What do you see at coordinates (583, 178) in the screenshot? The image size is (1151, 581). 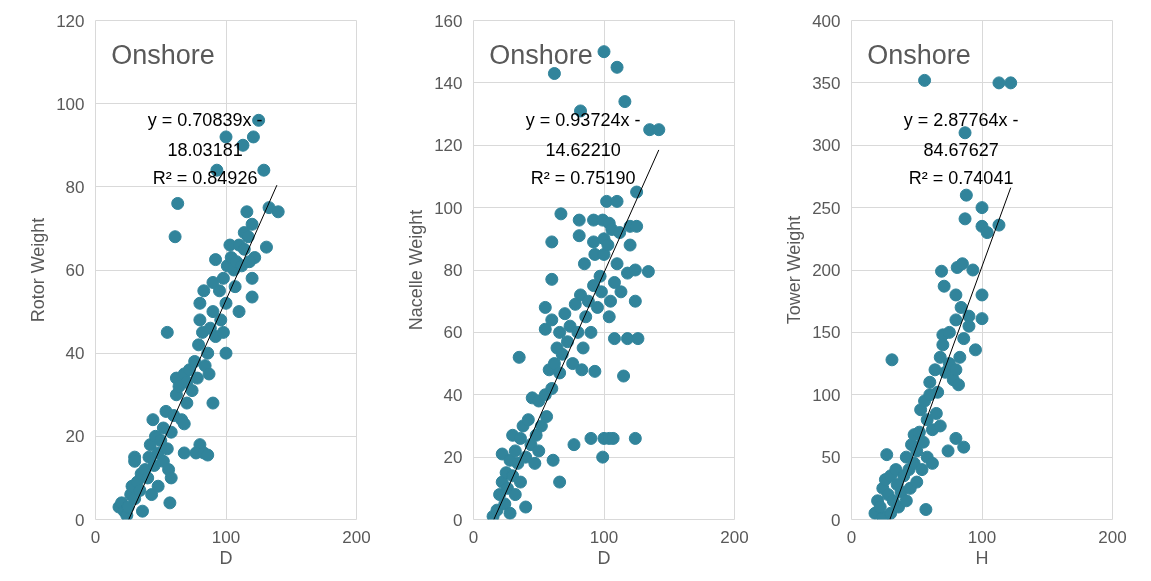 I see `annotation: R² = 0.75190` at bounding box center [583, 178].